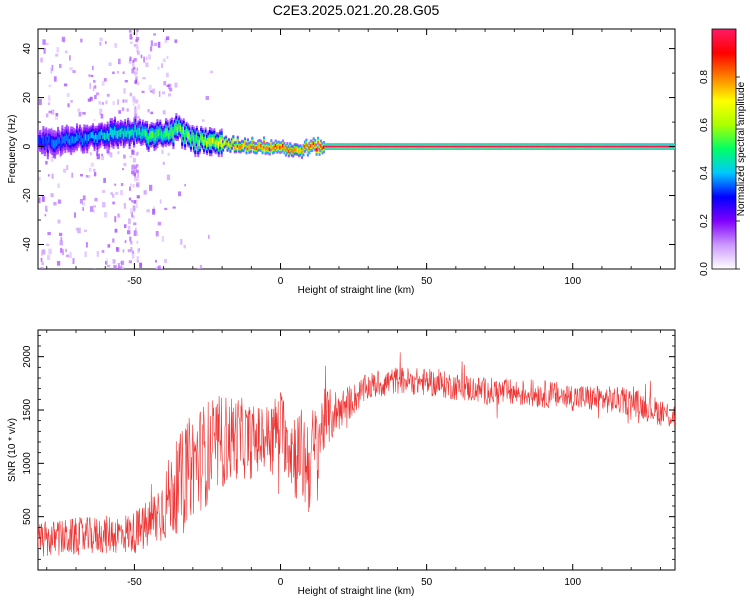 The image size is (750, 600). What do you see at coordinates (27, 516) in the screenshot?
I see `y-tick-label: 500` at bounding box center [27, 516].